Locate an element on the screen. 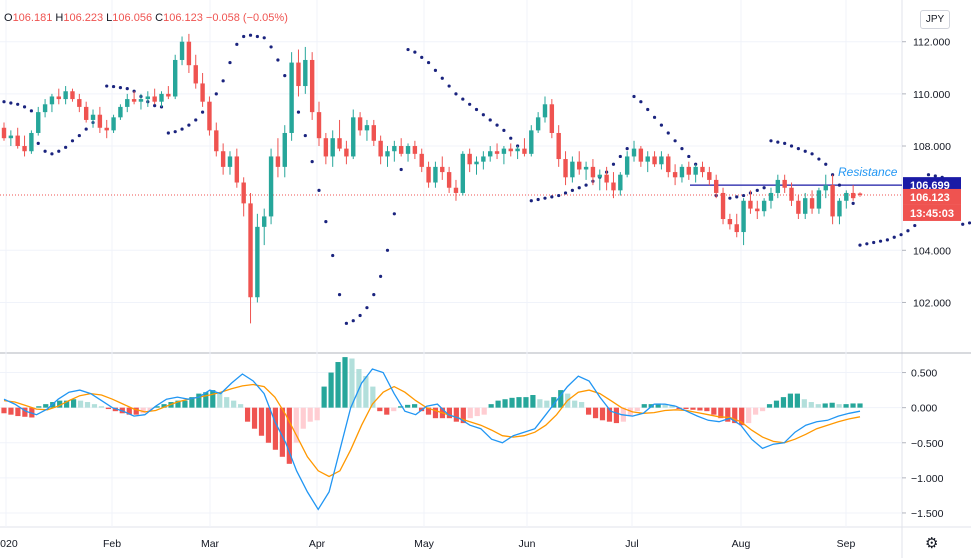 The height and width of the screenshot is (558, 971). high-value: 106.223 is located at coordinates (83, 18).